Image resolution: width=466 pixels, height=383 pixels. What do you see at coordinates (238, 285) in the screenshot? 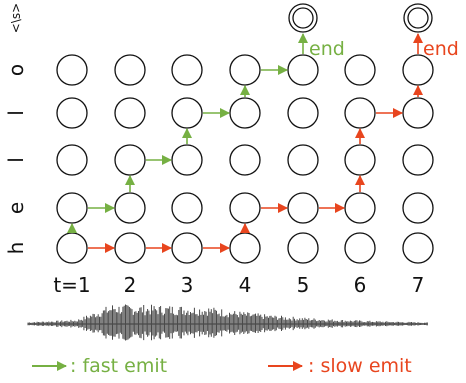
I see `time-step-labels: t=1 2 3 4 5 6 7` at bounding box center [238, 285].